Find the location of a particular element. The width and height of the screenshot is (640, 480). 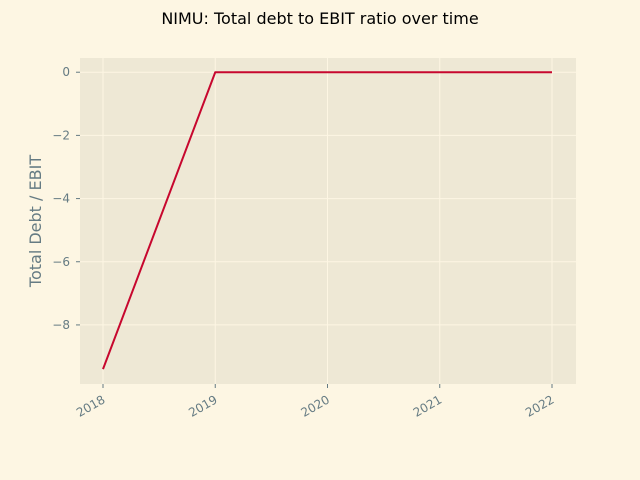

y-tick-label: −6 is located at coordinates (61, 262).